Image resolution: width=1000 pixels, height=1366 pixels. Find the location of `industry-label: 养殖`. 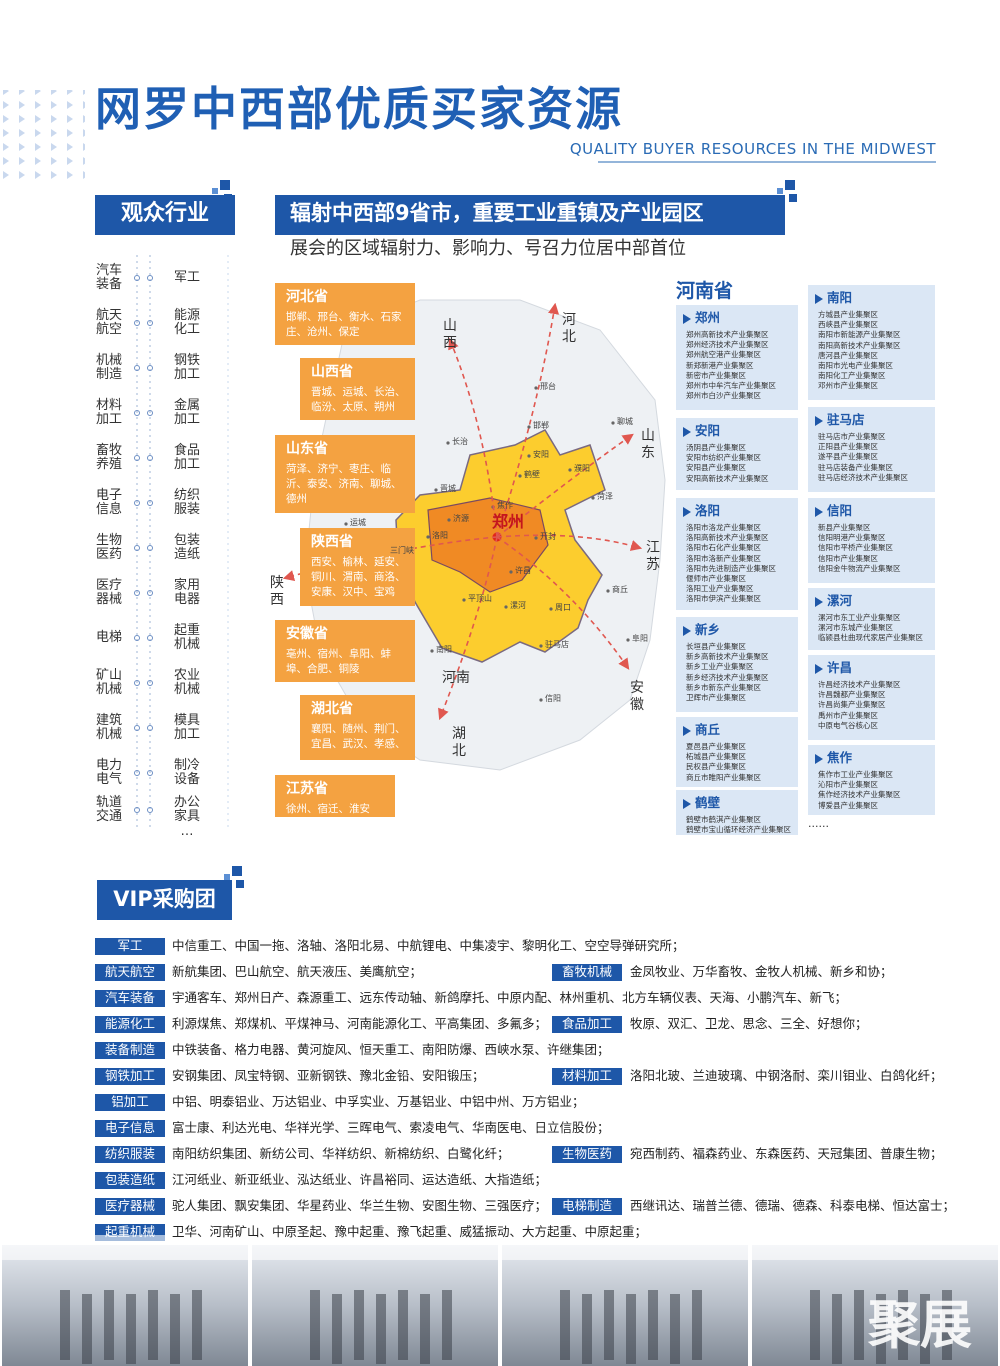

industry-label: 养殖 is located at coordinates (108, 465).